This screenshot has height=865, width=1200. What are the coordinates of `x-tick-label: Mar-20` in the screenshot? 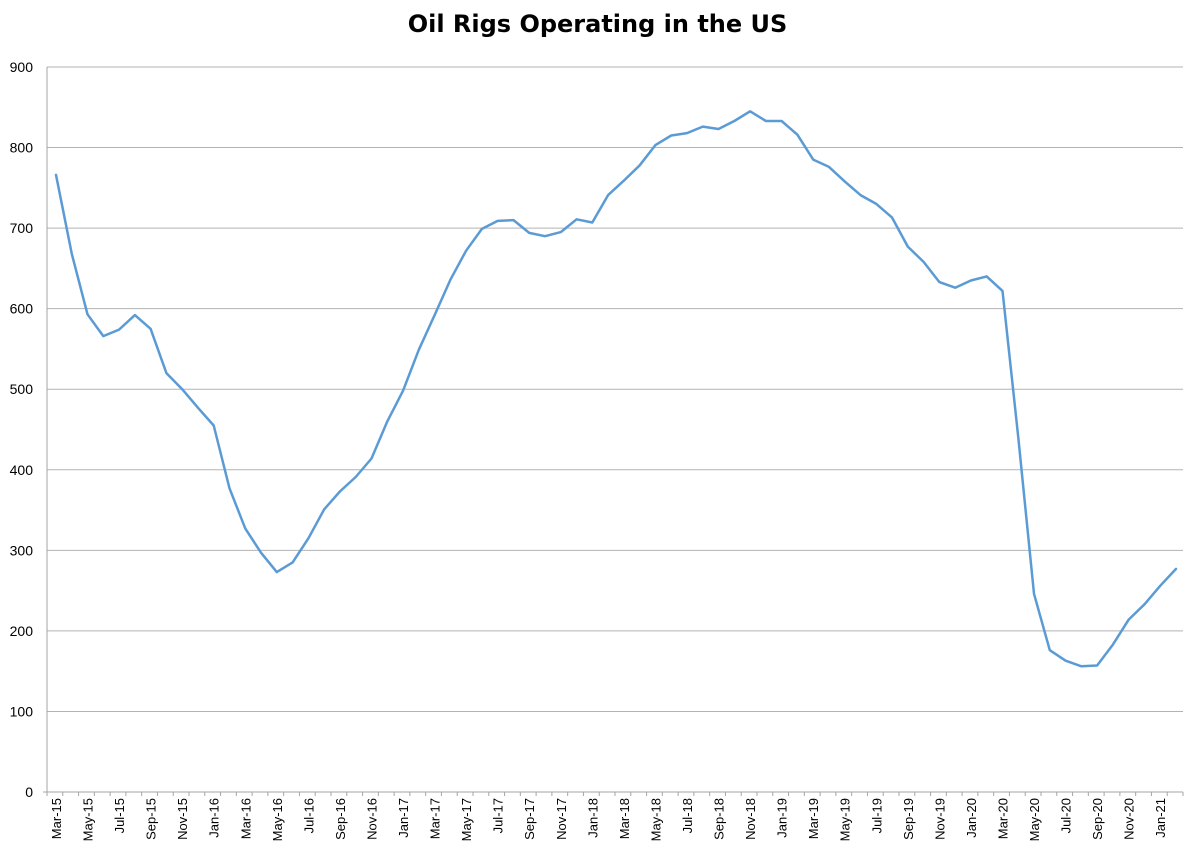 It's located at (1002, 818).